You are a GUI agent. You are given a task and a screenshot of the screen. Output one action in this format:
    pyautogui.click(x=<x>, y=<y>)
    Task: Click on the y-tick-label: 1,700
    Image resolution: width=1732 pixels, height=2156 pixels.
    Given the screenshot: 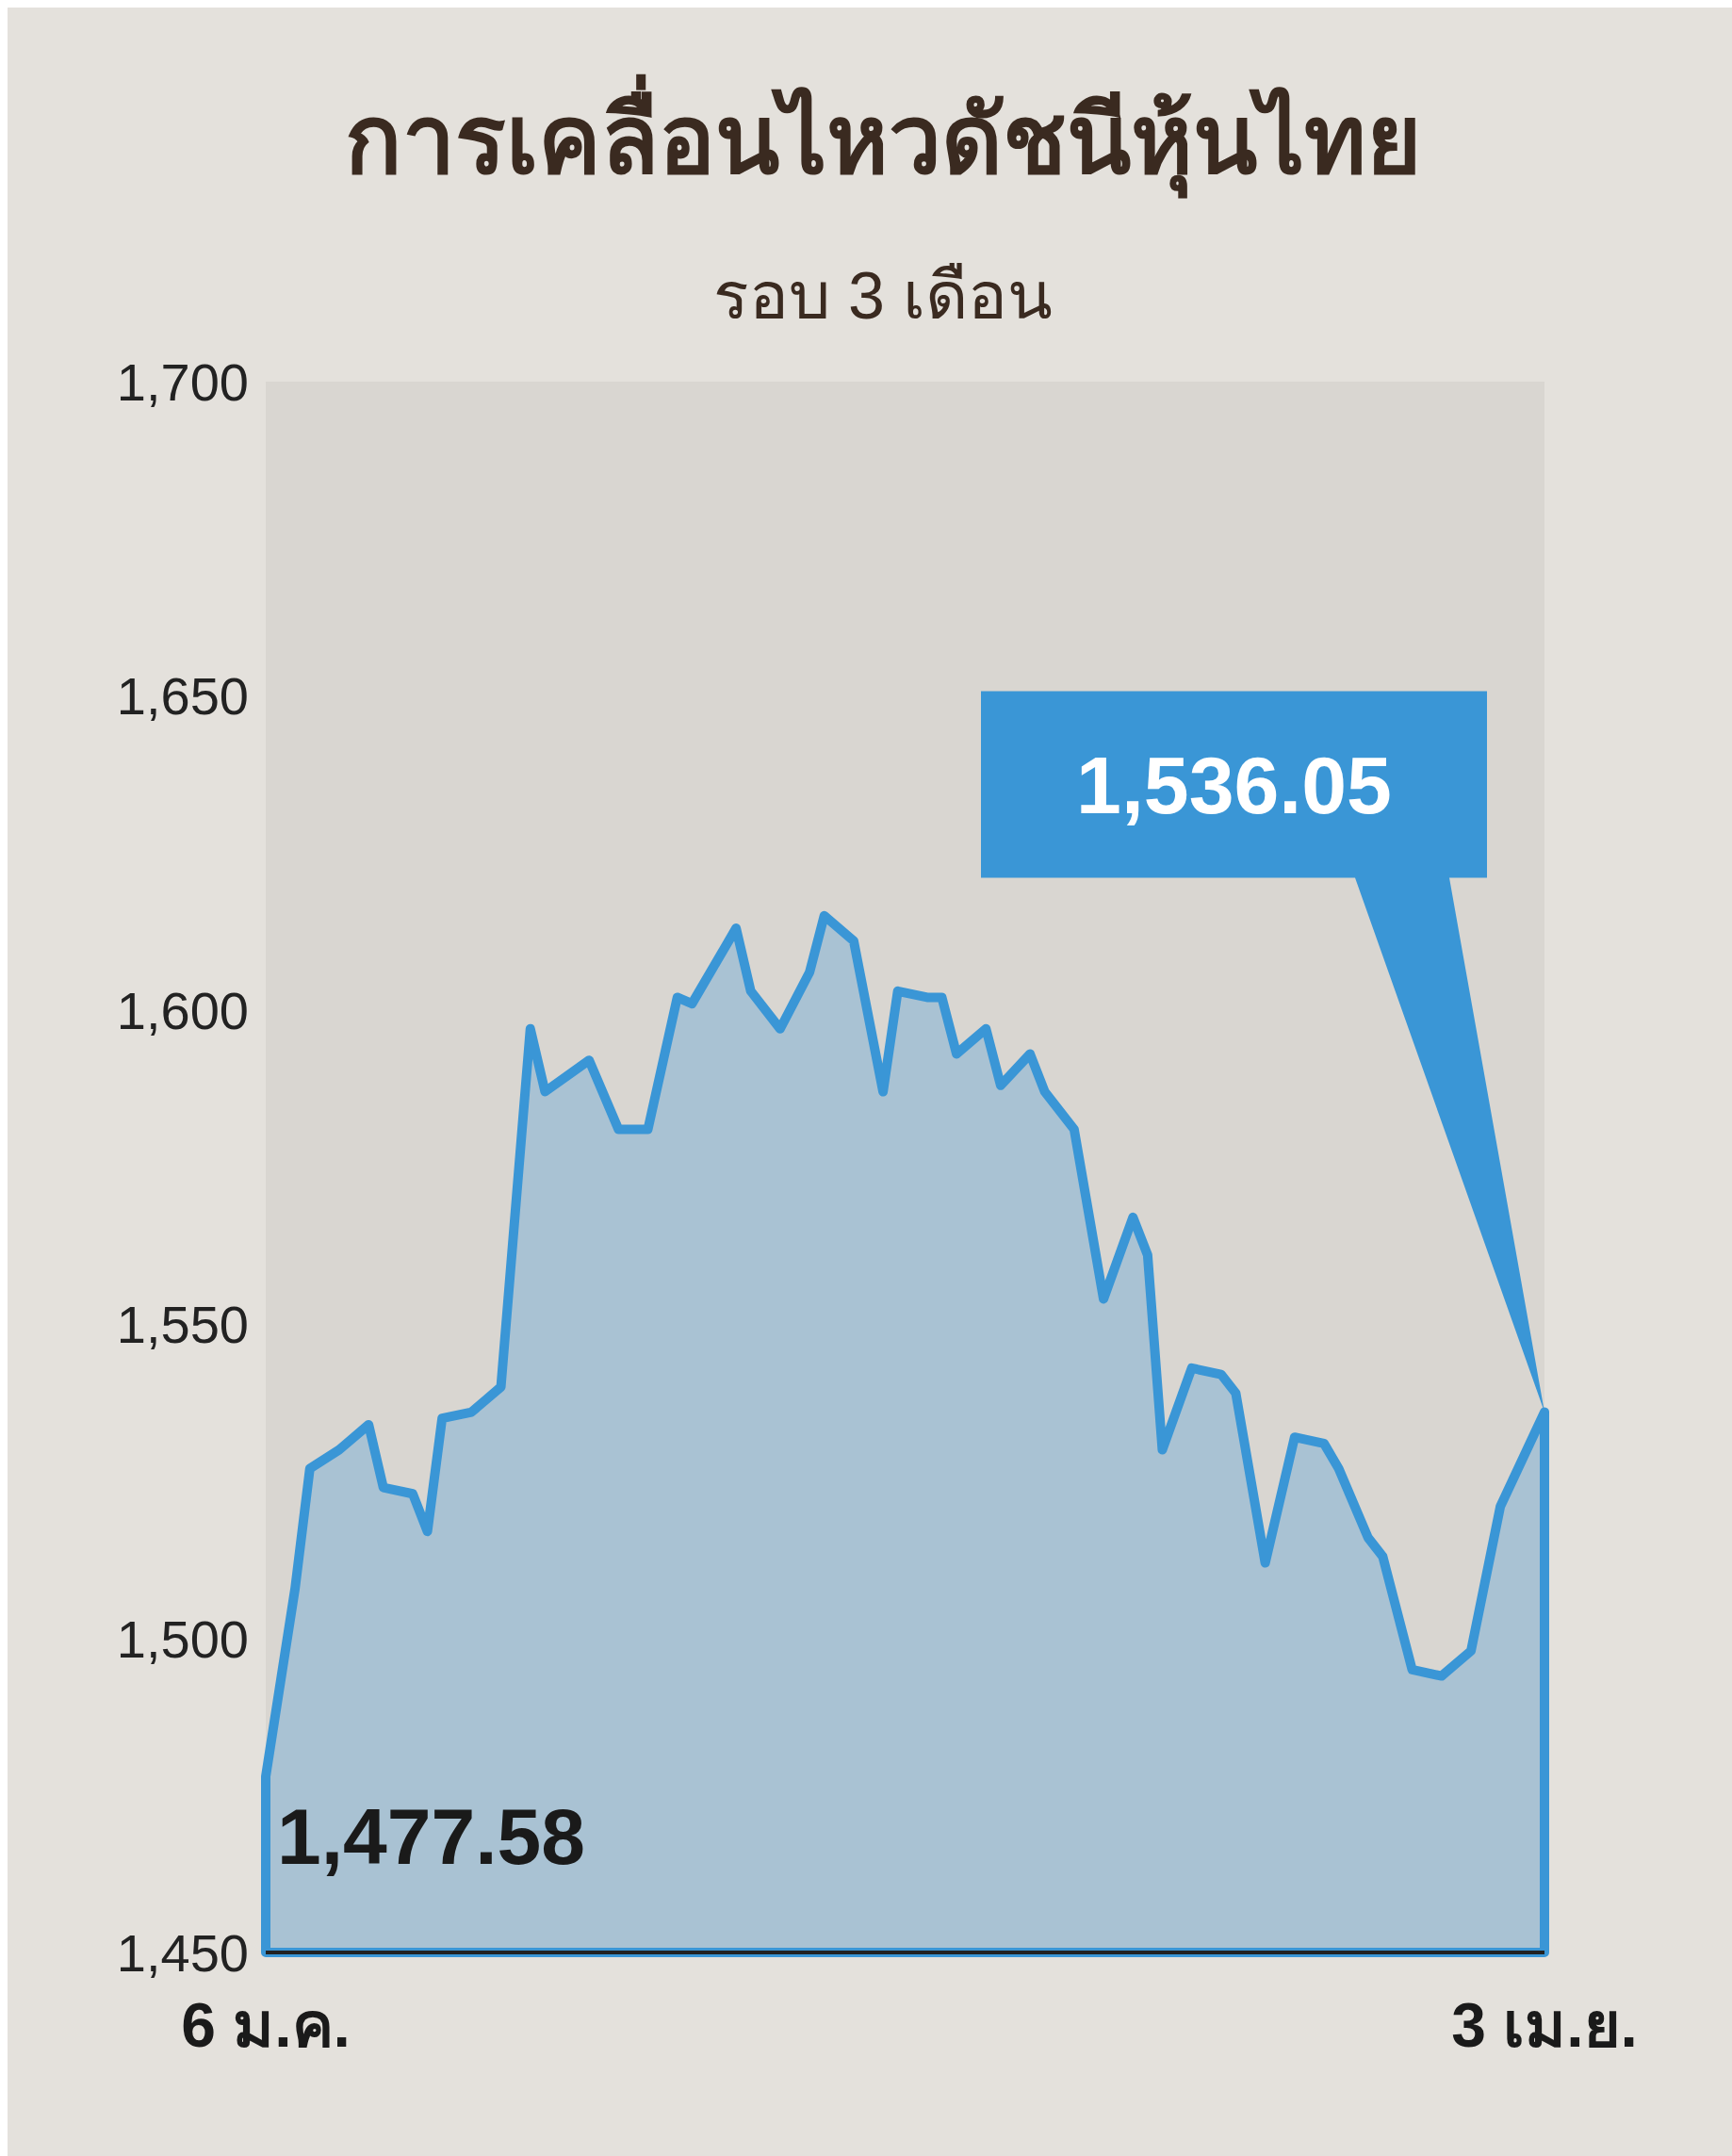 What is the action you would take?
    pyautogui.click(x=182, y=382)
    